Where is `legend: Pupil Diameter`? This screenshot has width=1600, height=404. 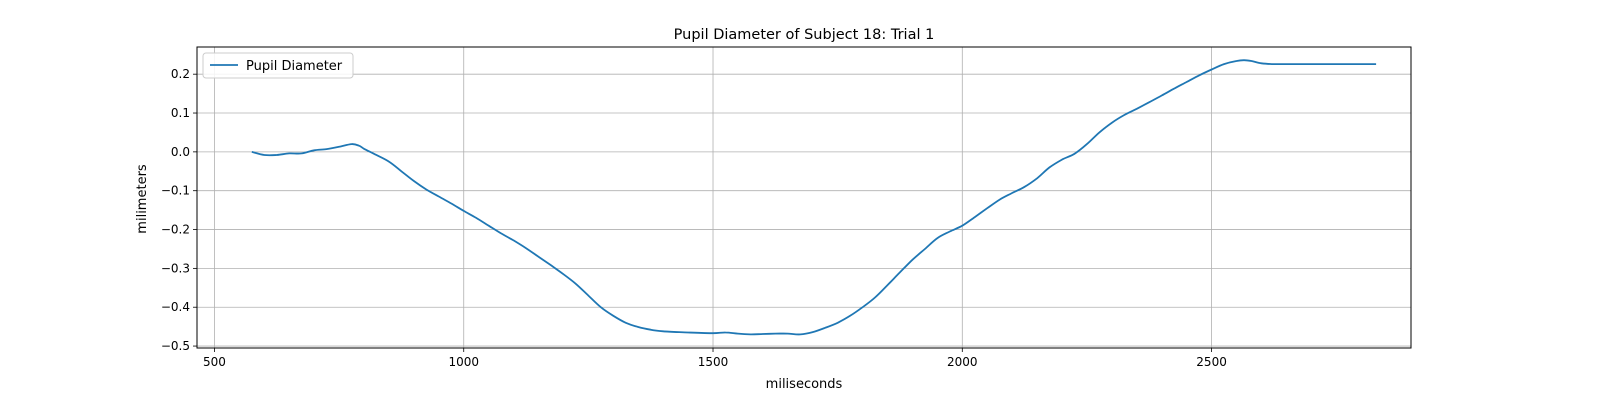
legend: Pupil Diameter is located at coordinates (278, 65).